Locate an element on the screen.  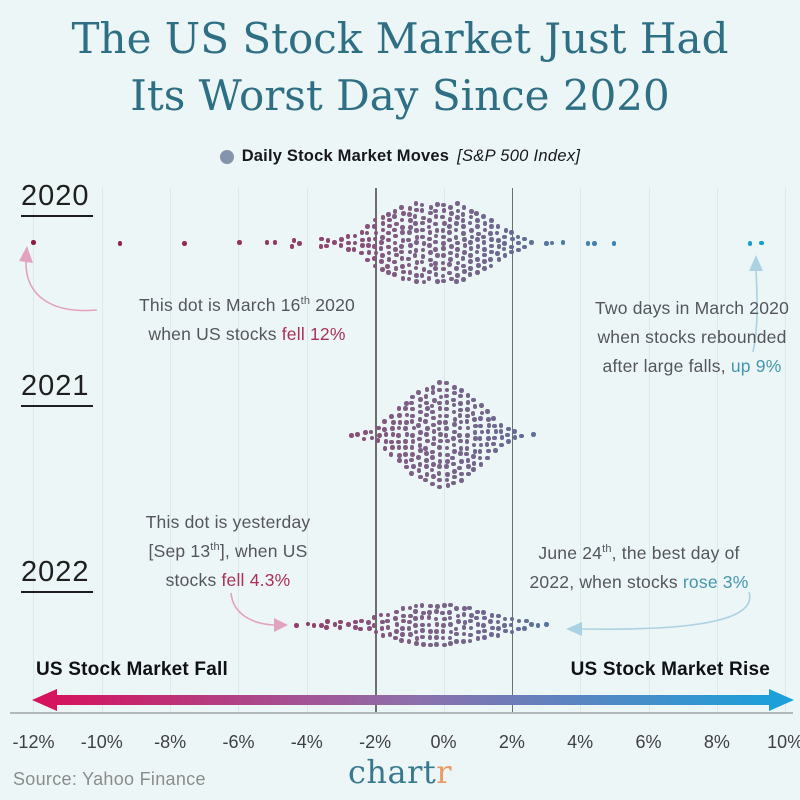
source-credit: Source: Yahoo Finance is located at coordinates (109, 779).